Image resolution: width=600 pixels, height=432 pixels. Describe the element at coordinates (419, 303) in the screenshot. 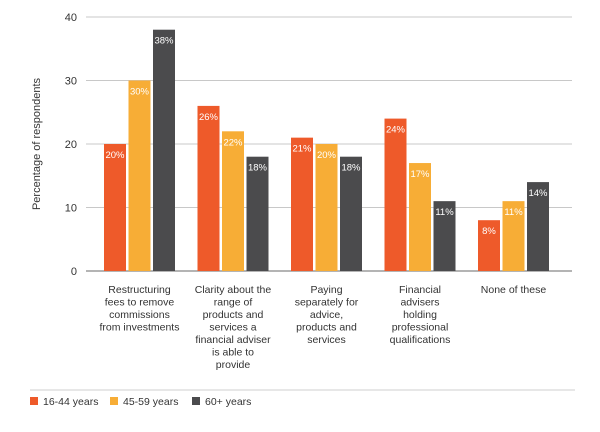

I see `x-category-label: advisers` at that location.